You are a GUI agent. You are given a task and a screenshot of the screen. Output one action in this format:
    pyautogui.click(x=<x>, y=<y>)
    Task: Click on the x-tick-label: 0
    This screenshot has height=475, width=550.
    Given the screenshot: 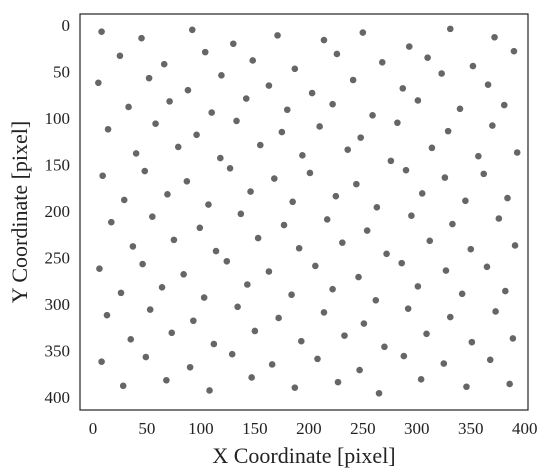 What is the action you would take?
    pyautogui.click(x=93, y=428)
    